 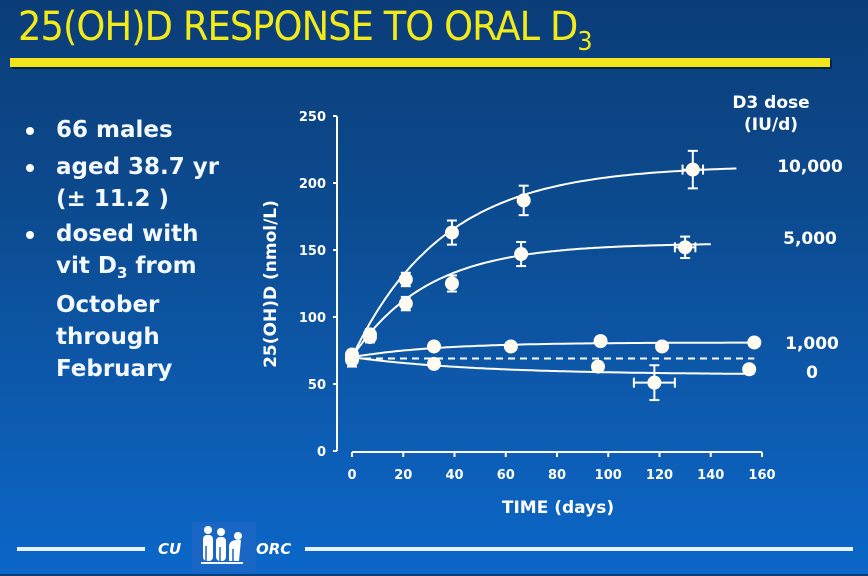 I want to click on title-subscript: 3, so click(x=584, y=42).